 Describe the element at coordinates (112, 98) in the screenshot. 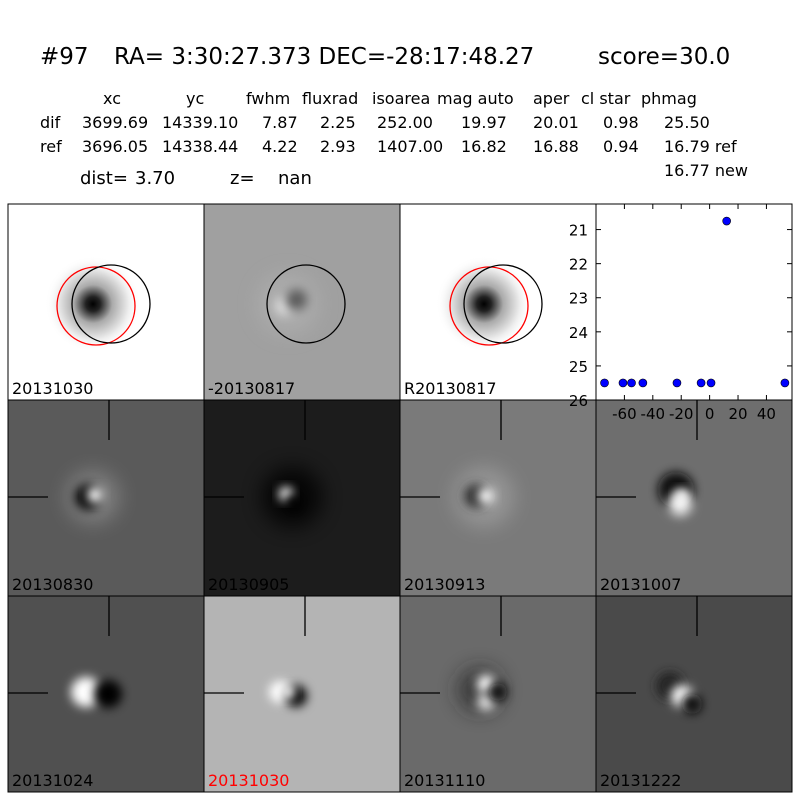

I see `column-header: xc` at that location.